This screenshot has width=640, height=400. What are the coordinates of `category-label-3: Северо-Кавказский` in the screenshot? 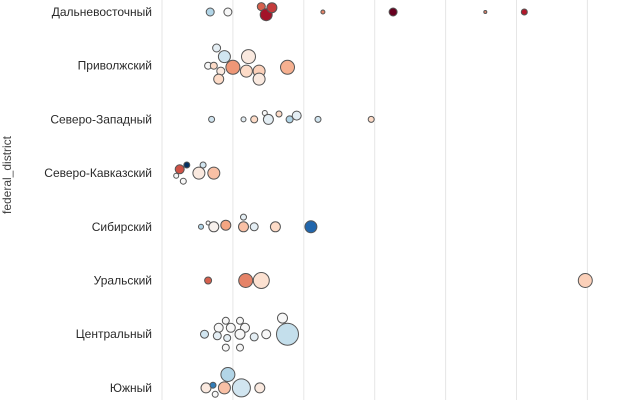 It's located at (98, 173).